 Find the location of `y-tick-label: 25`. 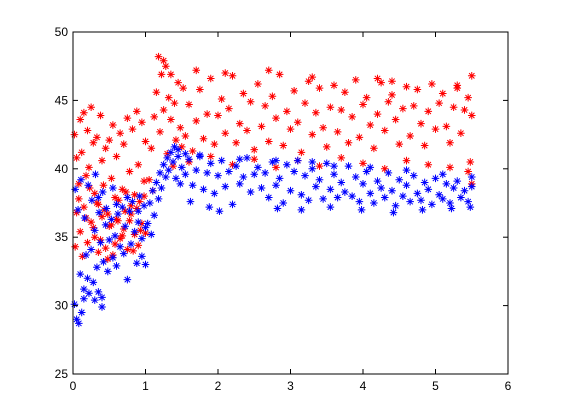

y-tick-label: 25 is located at coordinates (62, 374).